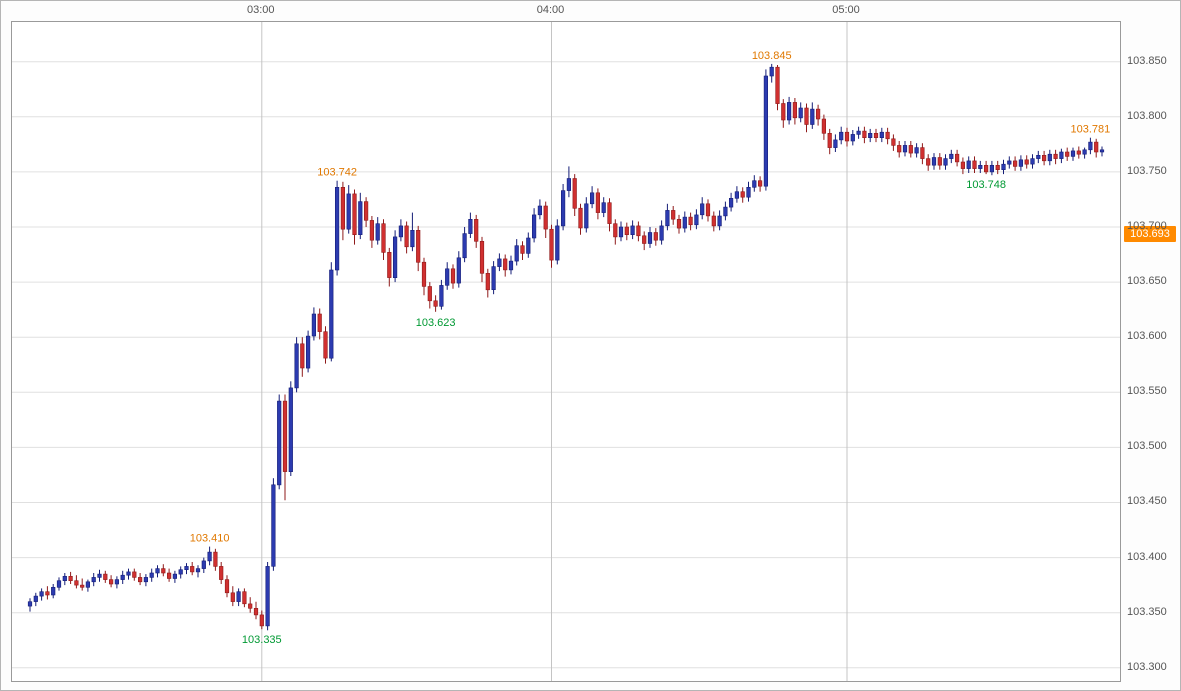 The height and width of the screenshot is (691, 1181). I want to click on price-annotation: 103.742, so click(337, 173).